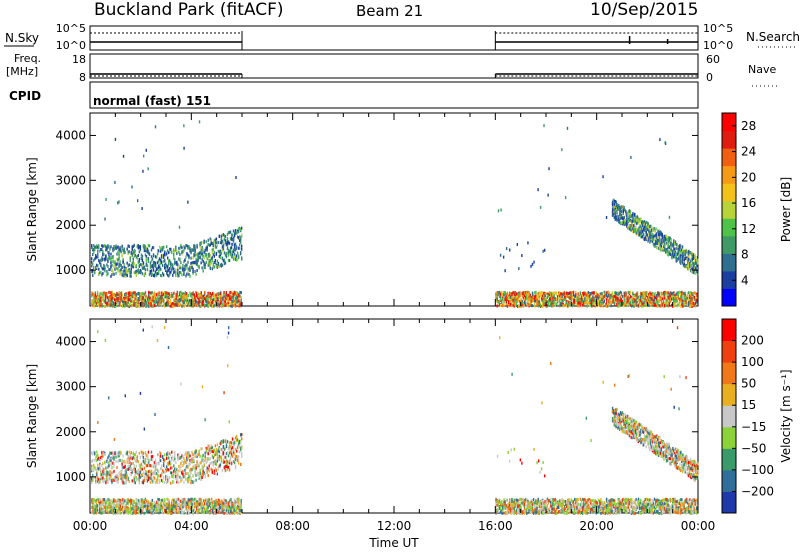  Describe the element at coordinates (390, 11) in the screenshot. I see `beam-title: Beam 21` at that location.